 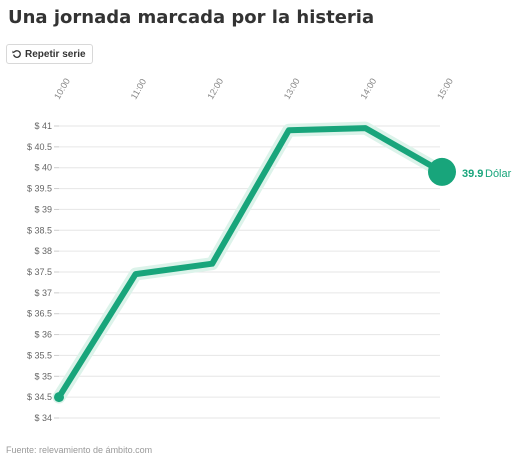 What do you see at coordinates (43, 168) in the screenshot?
I see `y-tick-label: $ 40` at bounding box center [43, 168].